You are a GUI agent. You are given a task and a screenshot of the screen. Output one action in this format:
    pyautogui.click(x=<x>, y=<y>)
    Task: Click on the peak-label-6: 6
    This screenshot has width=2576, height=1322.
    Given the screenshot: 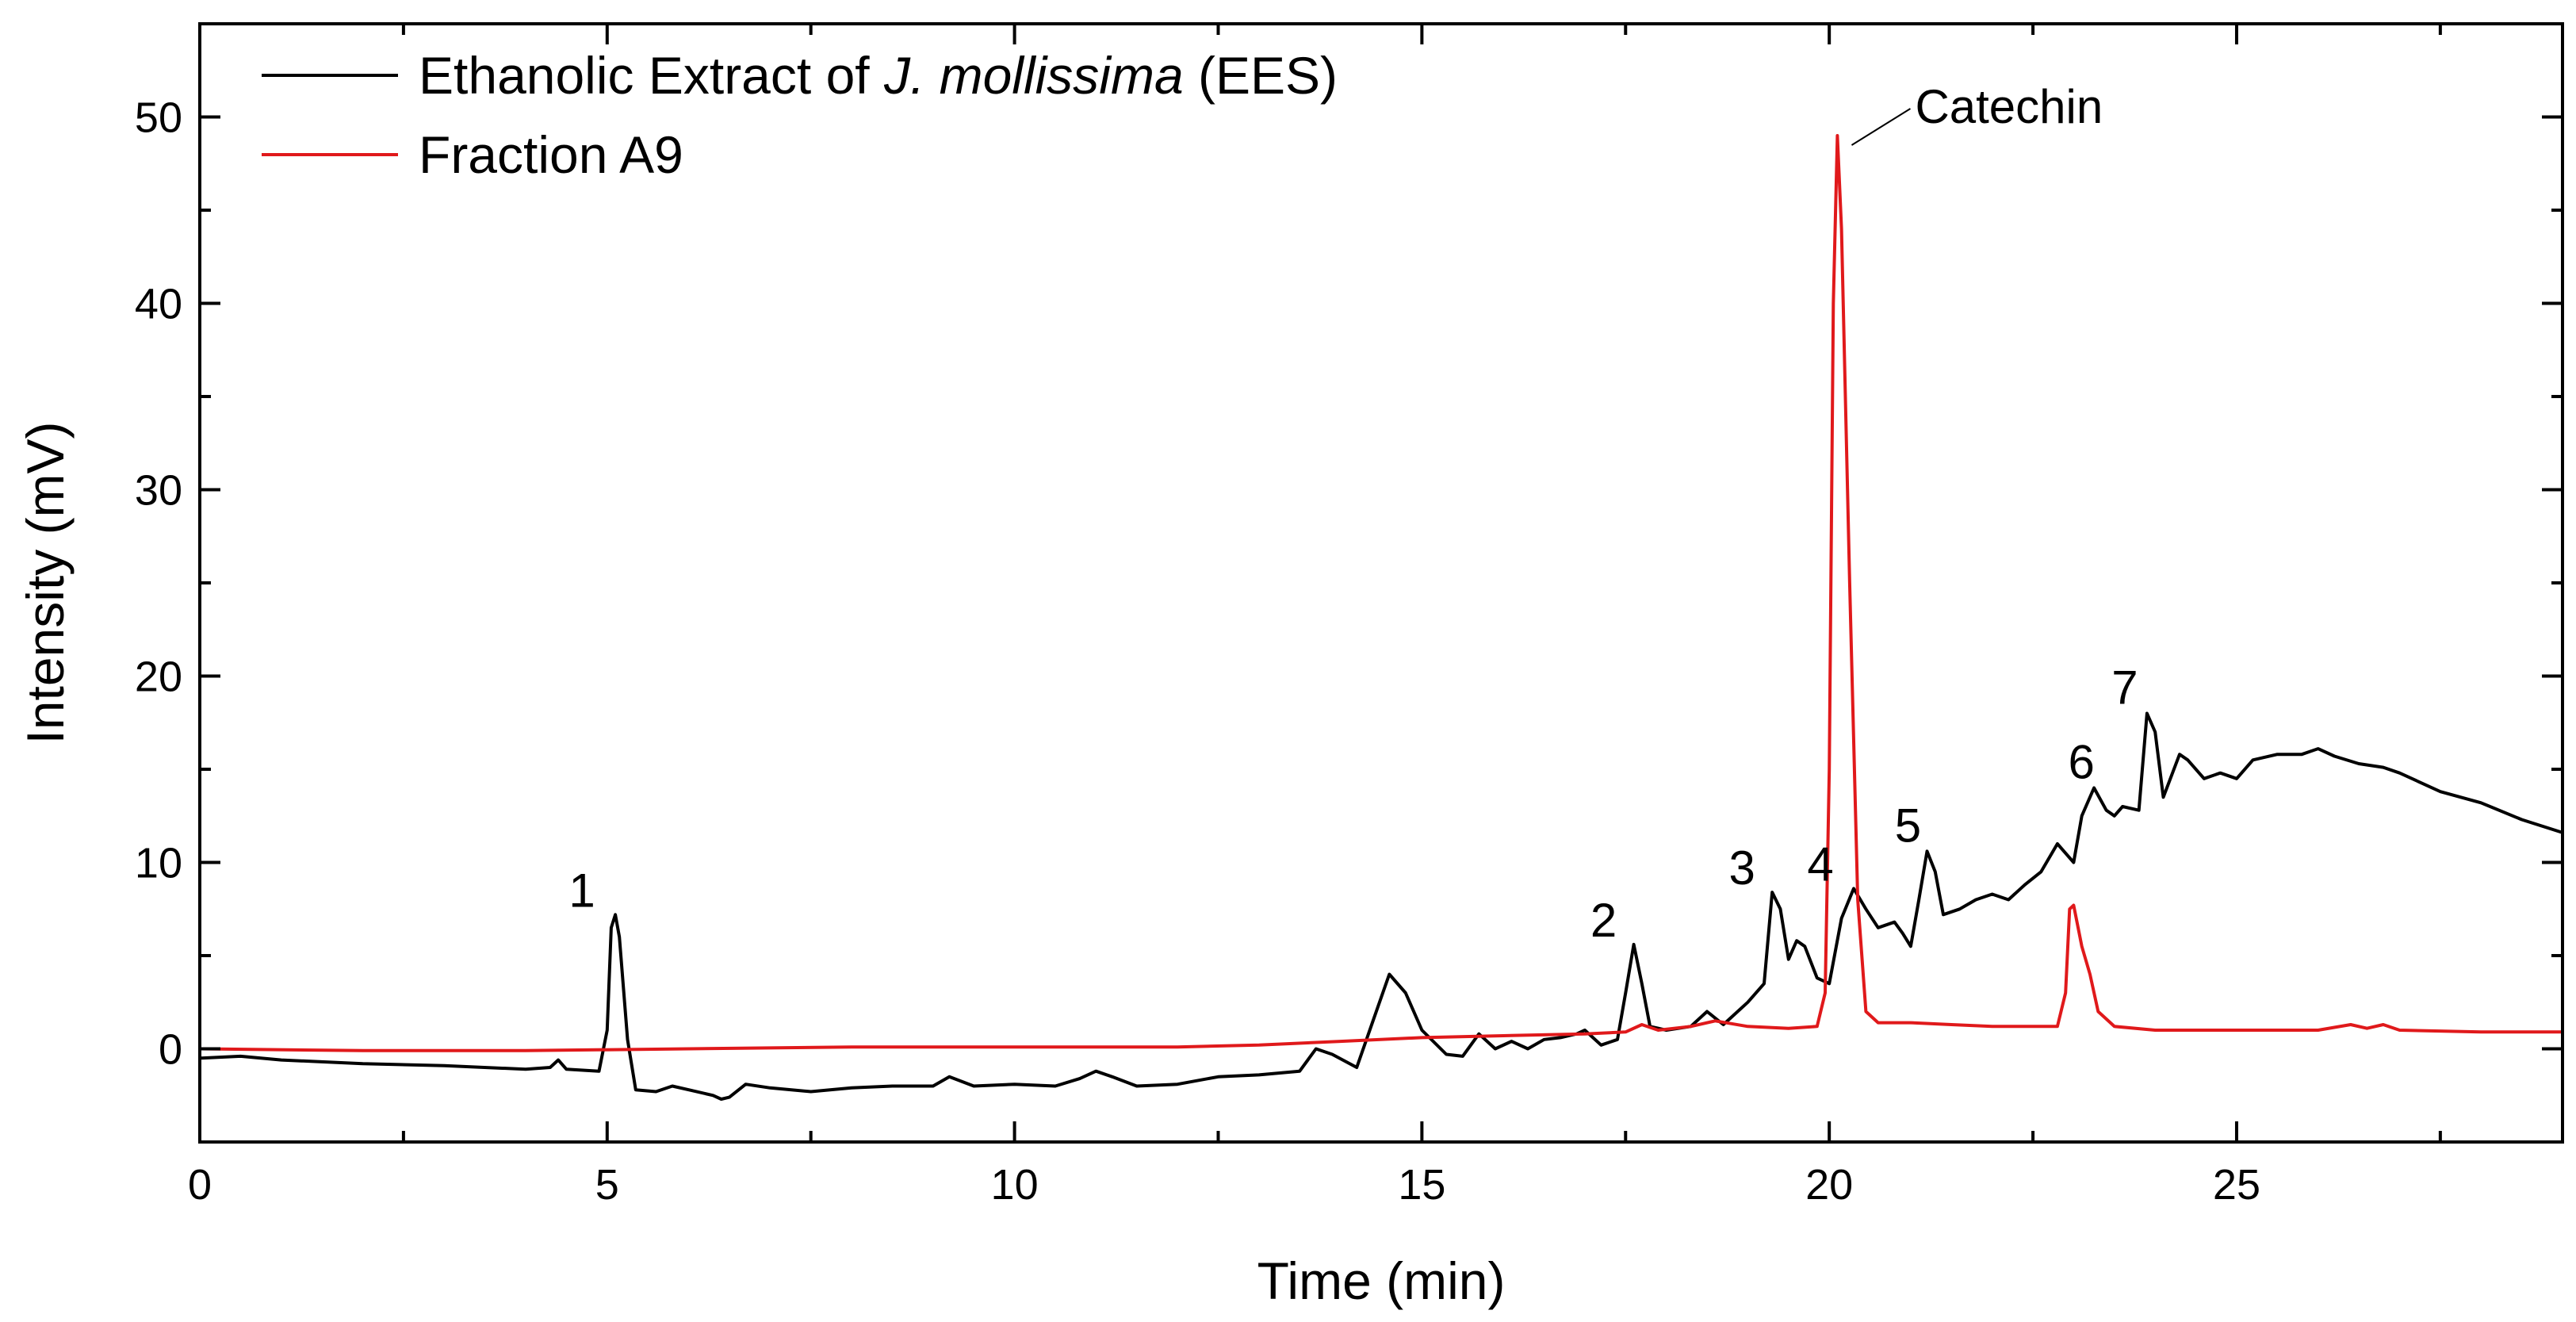 What is the action you would take?
    pyautogui.click(x=2081, y=763)
    